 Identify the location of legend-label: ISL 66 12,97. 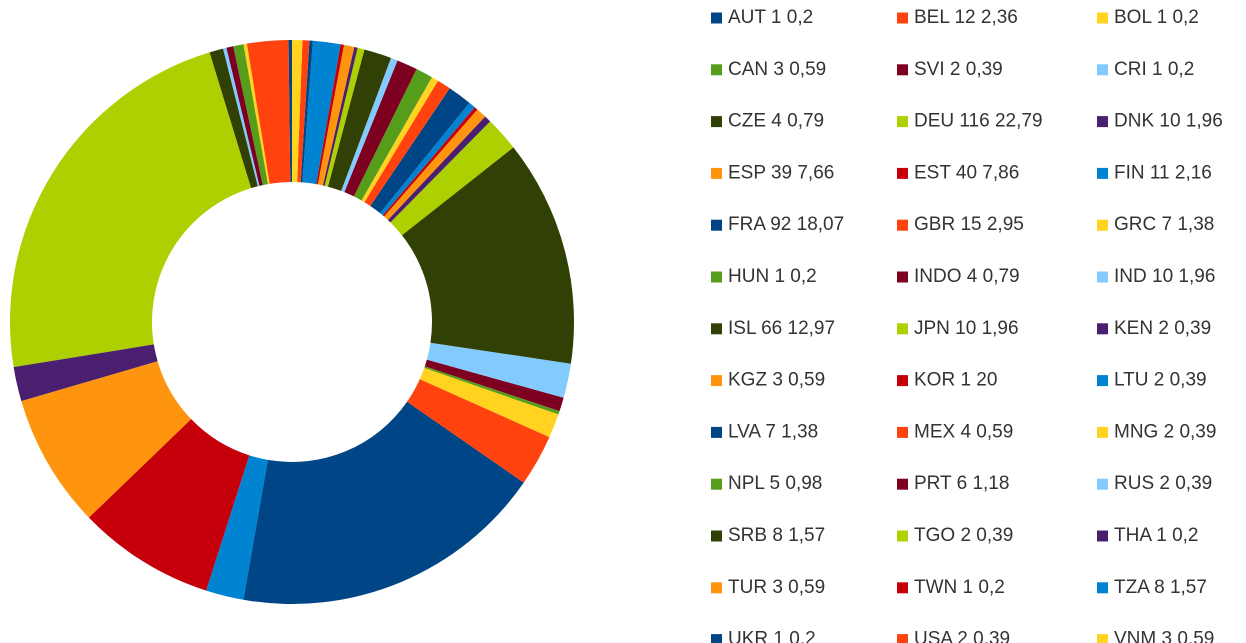
(781, 328).